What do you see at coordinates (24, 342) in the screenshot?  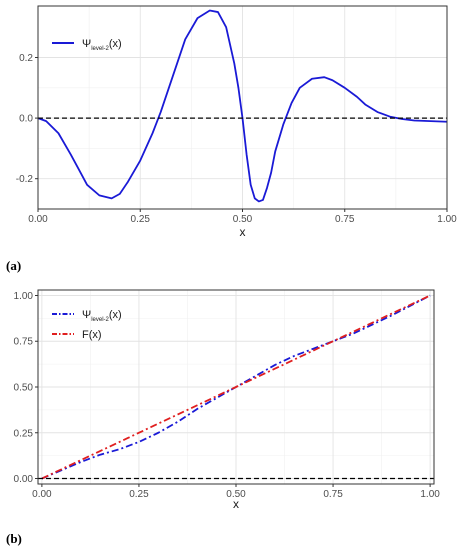 I see `y-tick-label: 0.75` at bounding box center [24, 342].